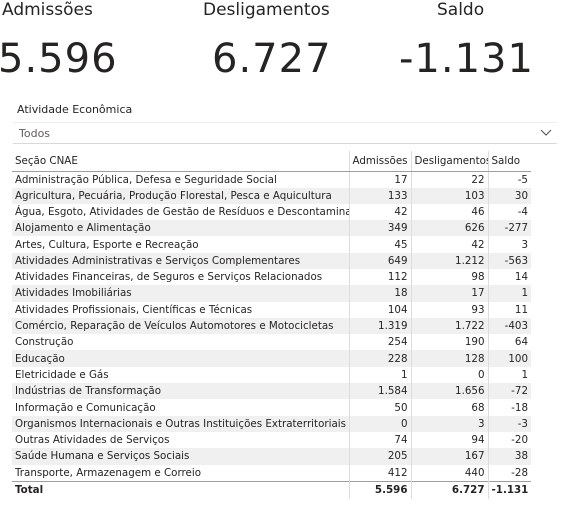  Describe the element at coordinates (379, 244) in the screenshot. I see `cell-admissoes: 45` at that location.